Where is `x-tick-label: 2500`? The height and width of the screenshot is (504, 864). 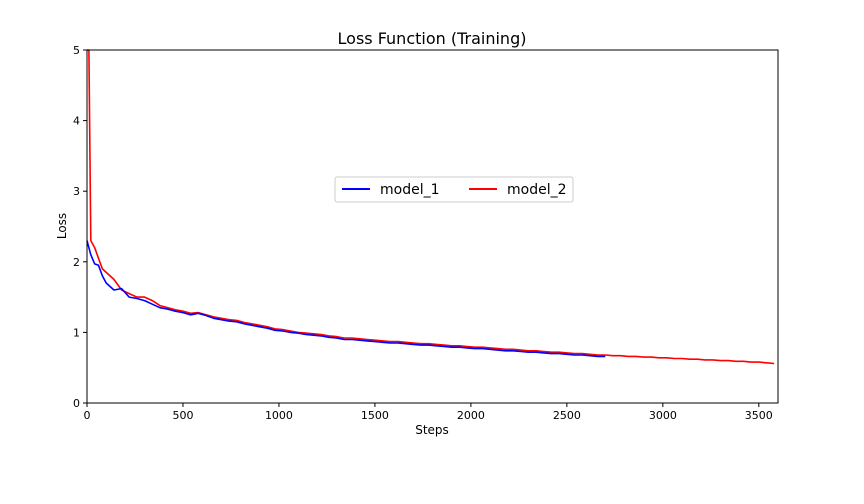
x-tick-label: 2500 is located at coordinates (567, 415).